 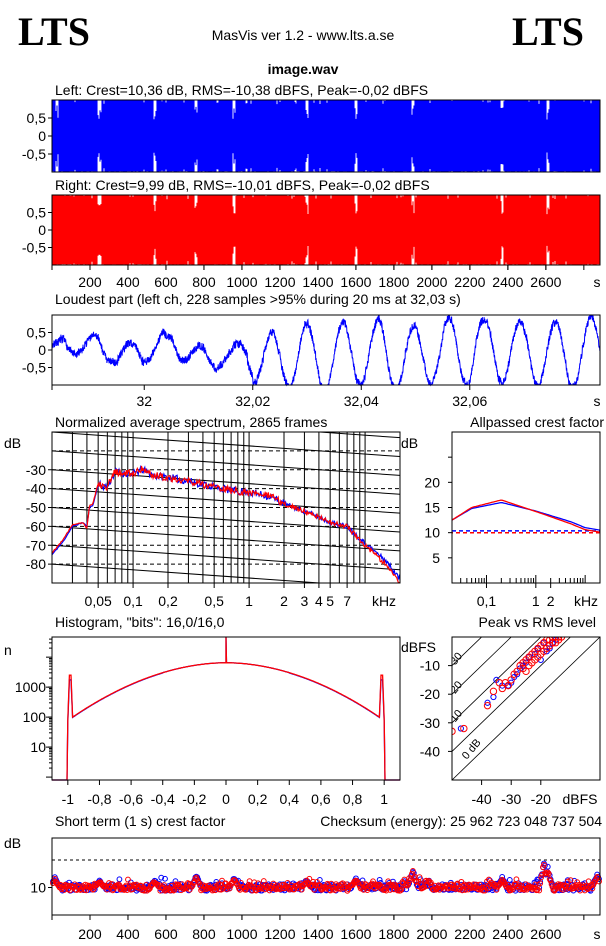 I want to click on spectrum-slope-line, so click(x=226, y=463).